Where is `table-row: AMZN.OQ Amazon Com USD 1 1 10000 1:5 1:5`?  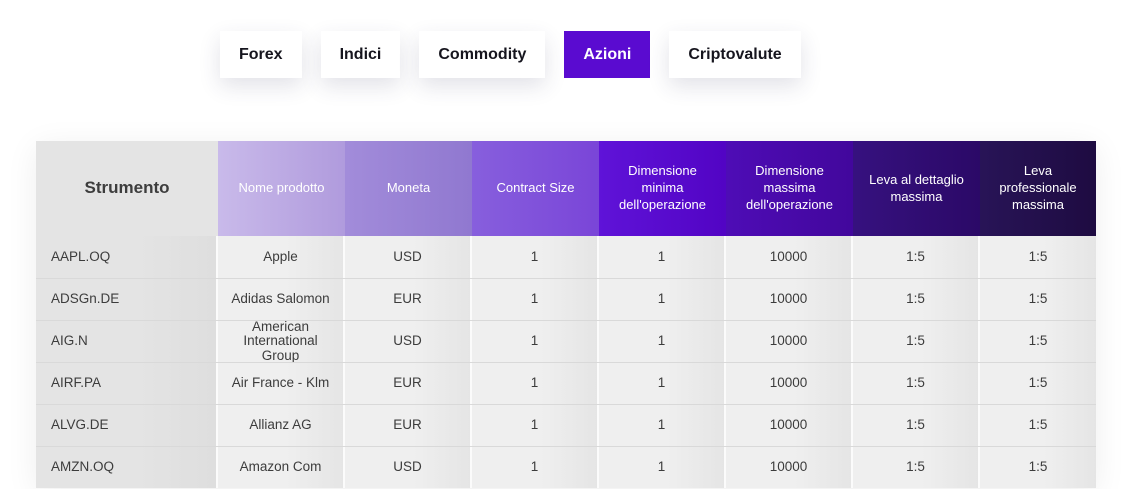 table-row: AMZN.OQ Amazon Com USD 1 1 10000 1:5 1:5 is located at coordinates (566, 467).